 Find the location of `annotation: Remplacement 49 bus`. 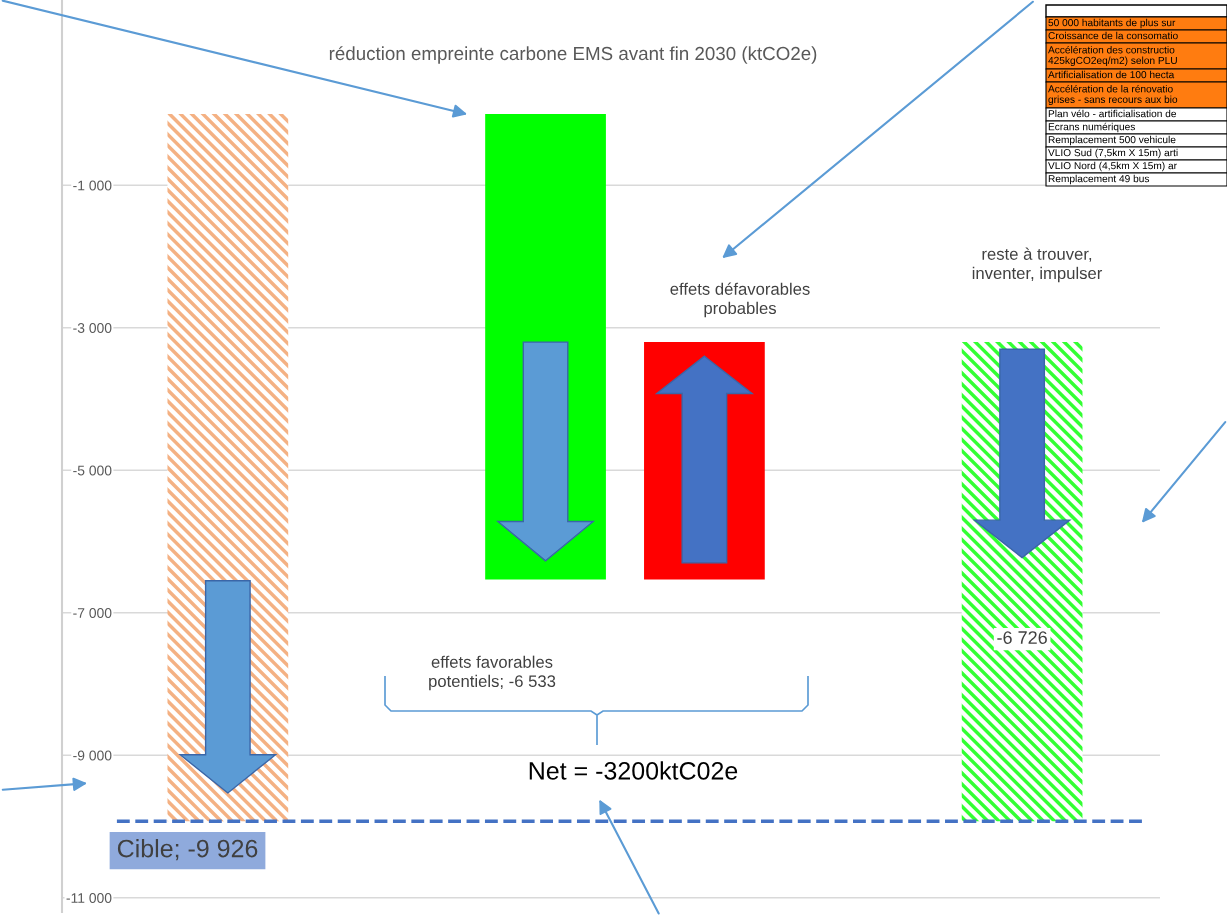

annotation: Remplacement 49 bus is located at coordinates (1099, 179).